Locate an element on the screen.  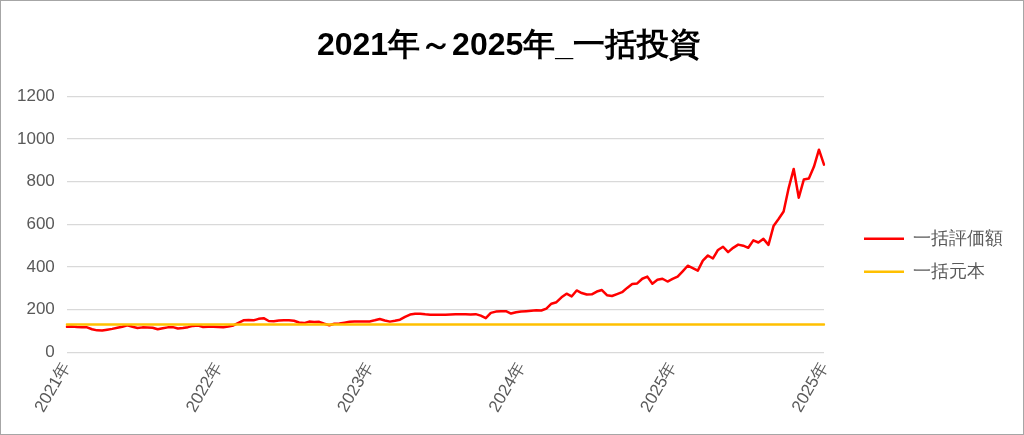
legend-label: 一括元本 is located at coordinates (949, 270).